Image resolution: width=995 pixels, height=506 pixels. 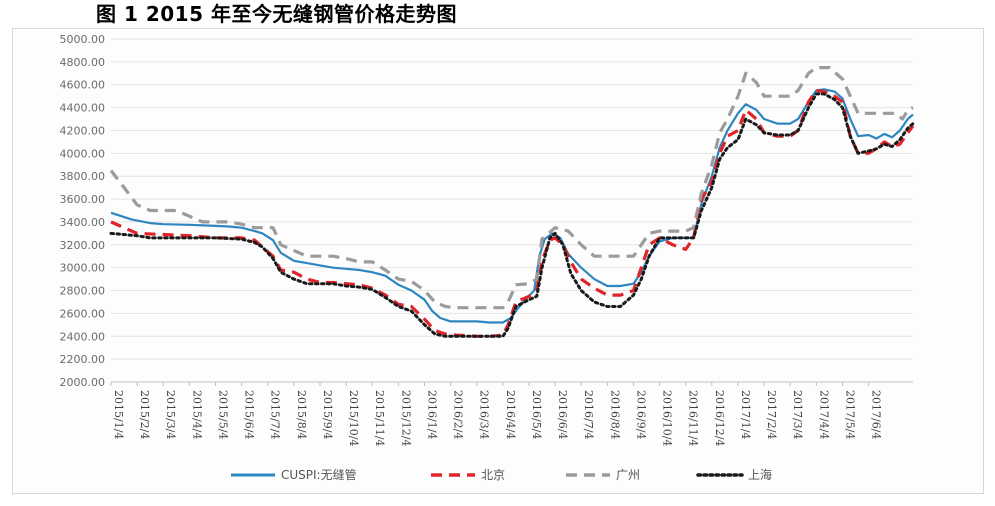 I want to click on x-tick-label: 2016/6/4, so click(x=562, y=414).